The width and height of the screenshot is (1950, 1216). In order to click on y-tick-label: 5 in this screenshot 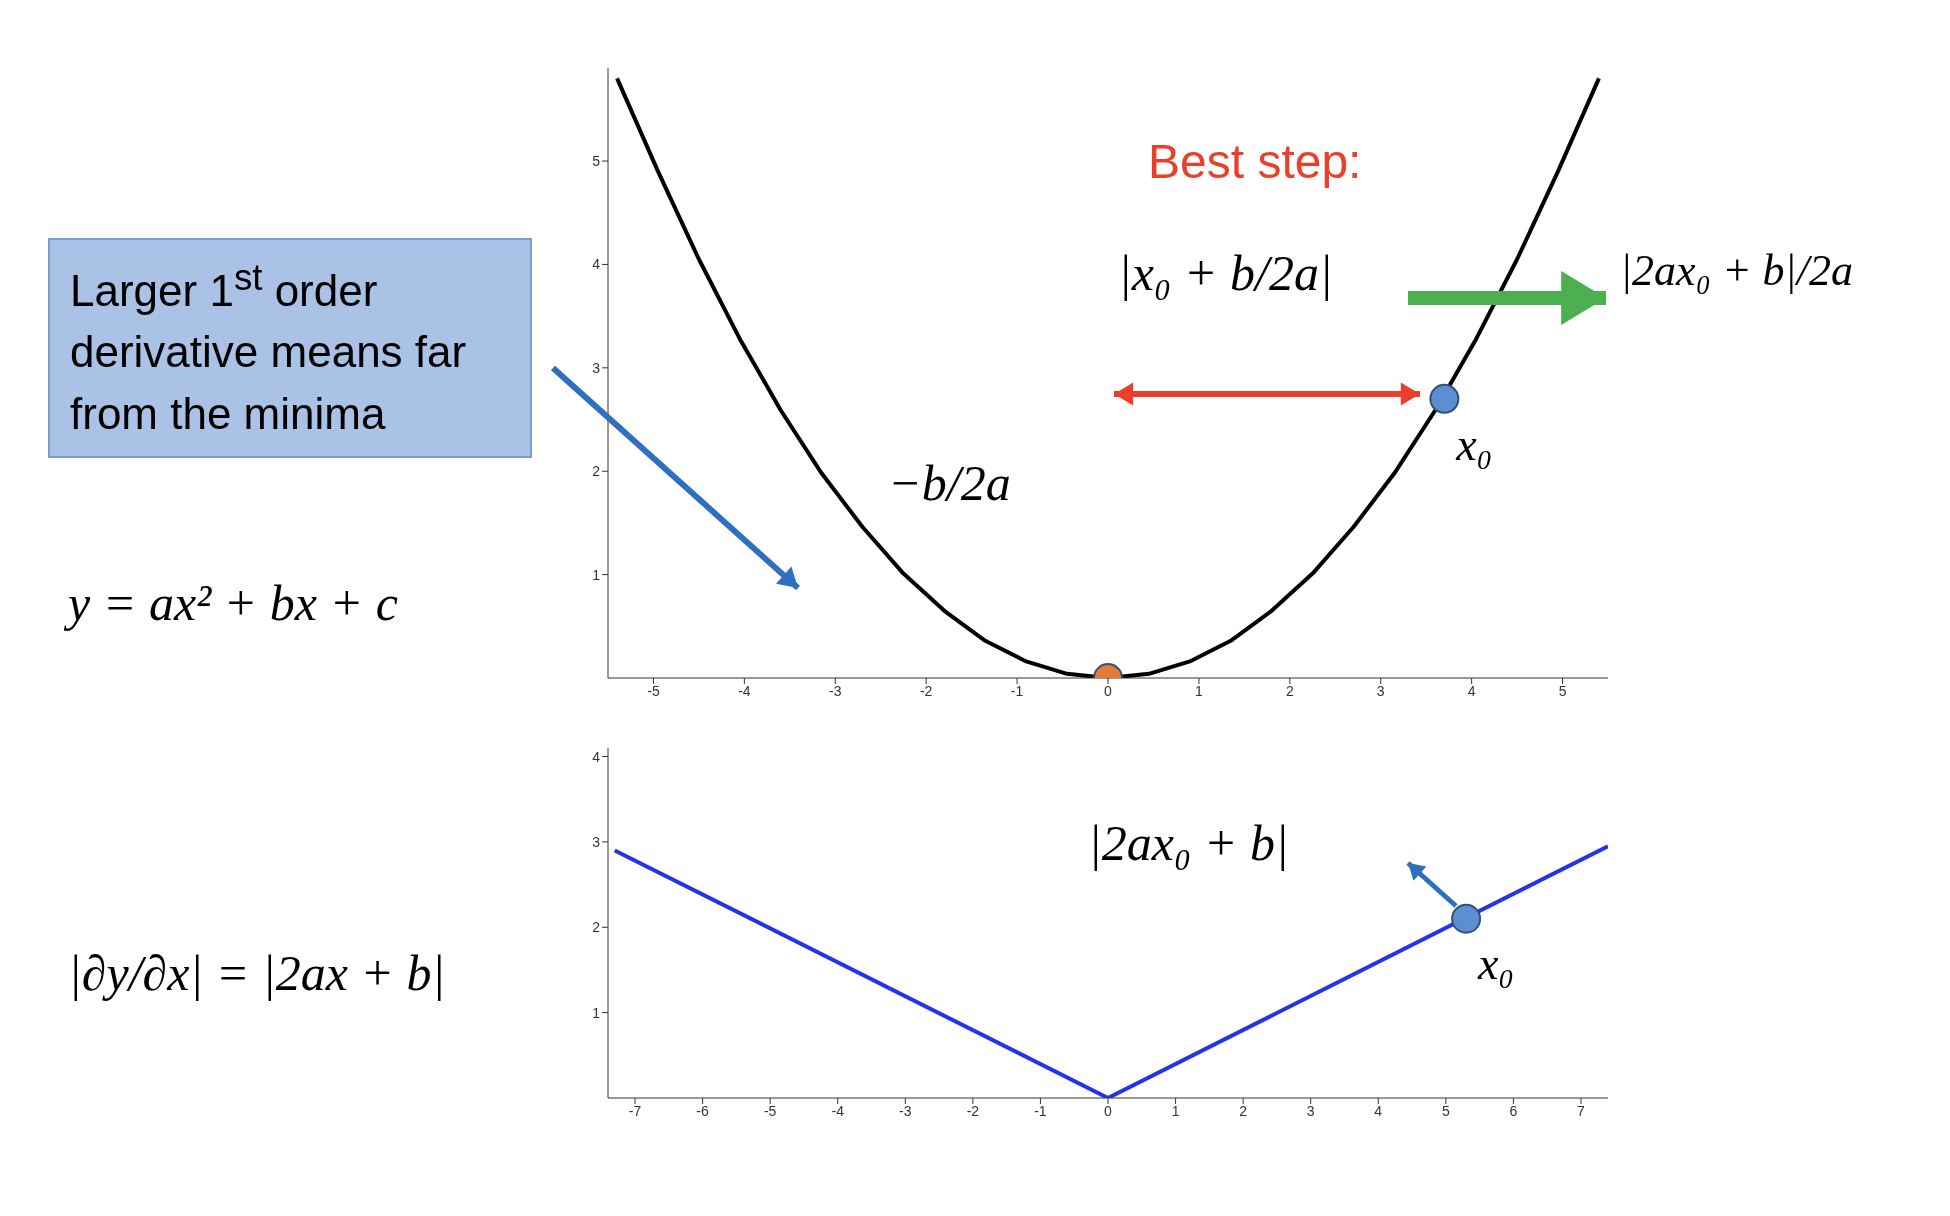, I will do `click(596, 161)`.